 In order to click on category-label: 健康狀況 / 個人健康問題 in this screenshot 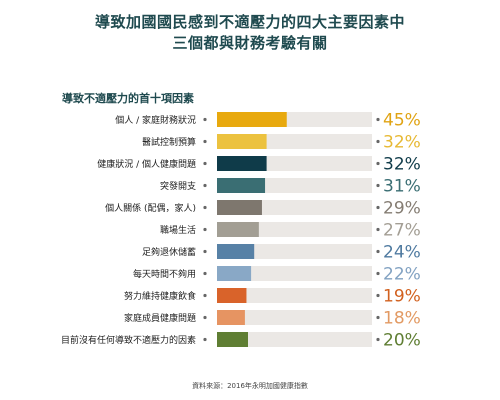, I will do `click(146, 164)`.